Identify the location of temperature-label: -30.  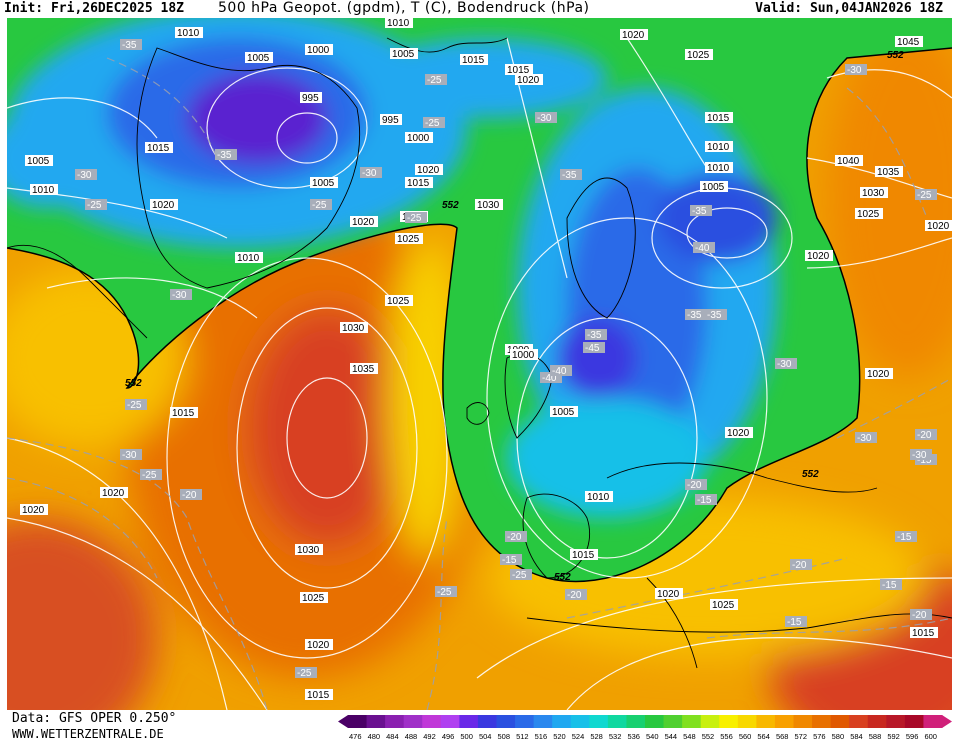
(856, 70).